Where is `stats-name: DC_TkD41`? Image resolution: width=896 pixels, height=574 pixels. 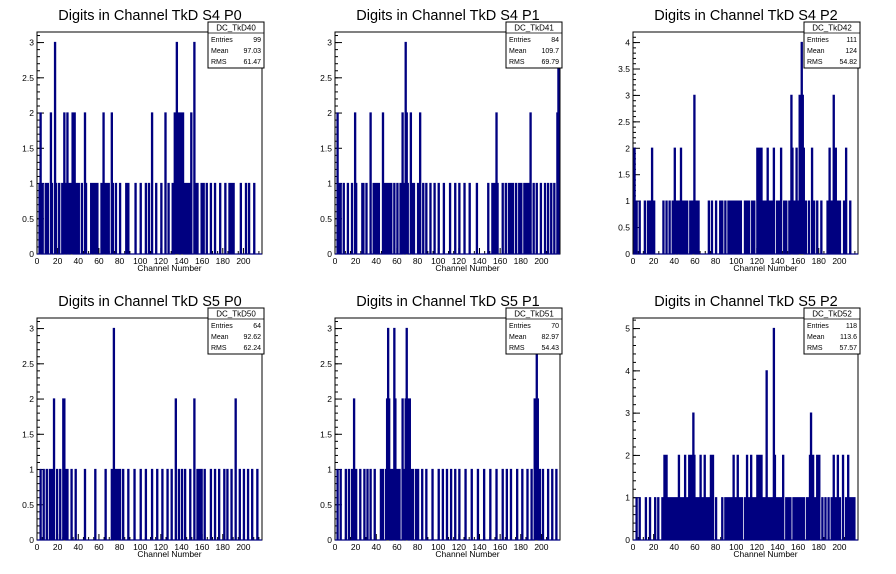 stats-name: DC_TkD41 is located at coordinates (534, 28).